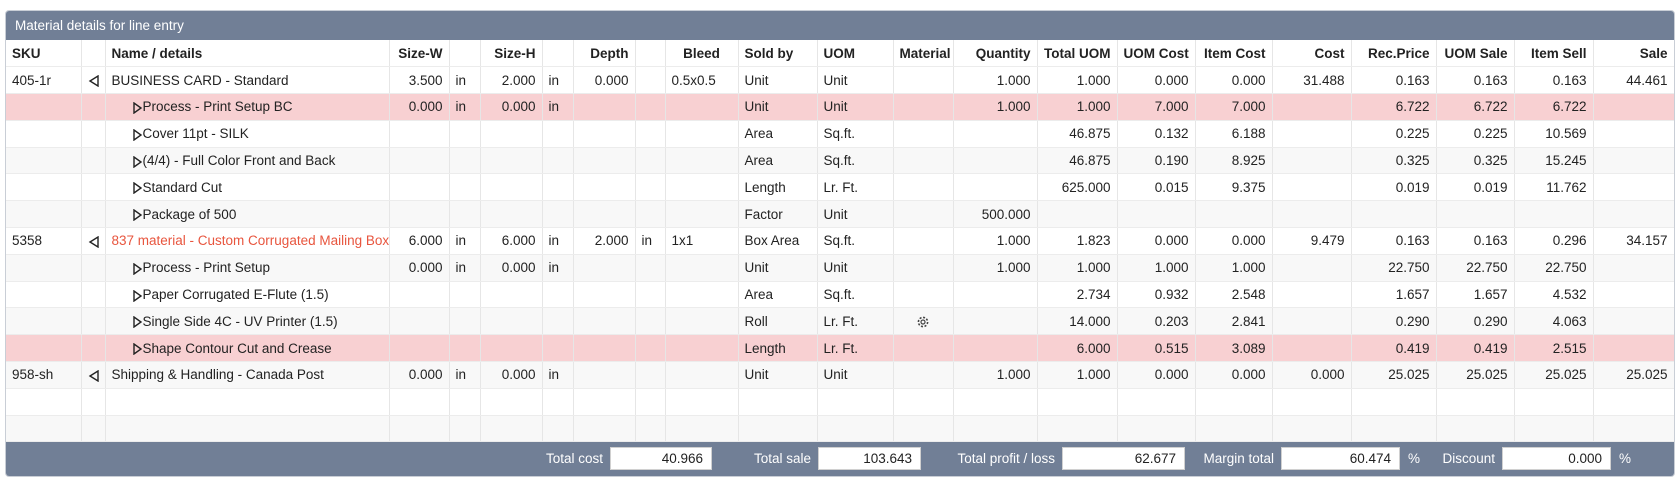  What do you see at coordinates (189, 214) in the screenshot?
I see `component-name: Package of 500` at bounding box center [189, 214].